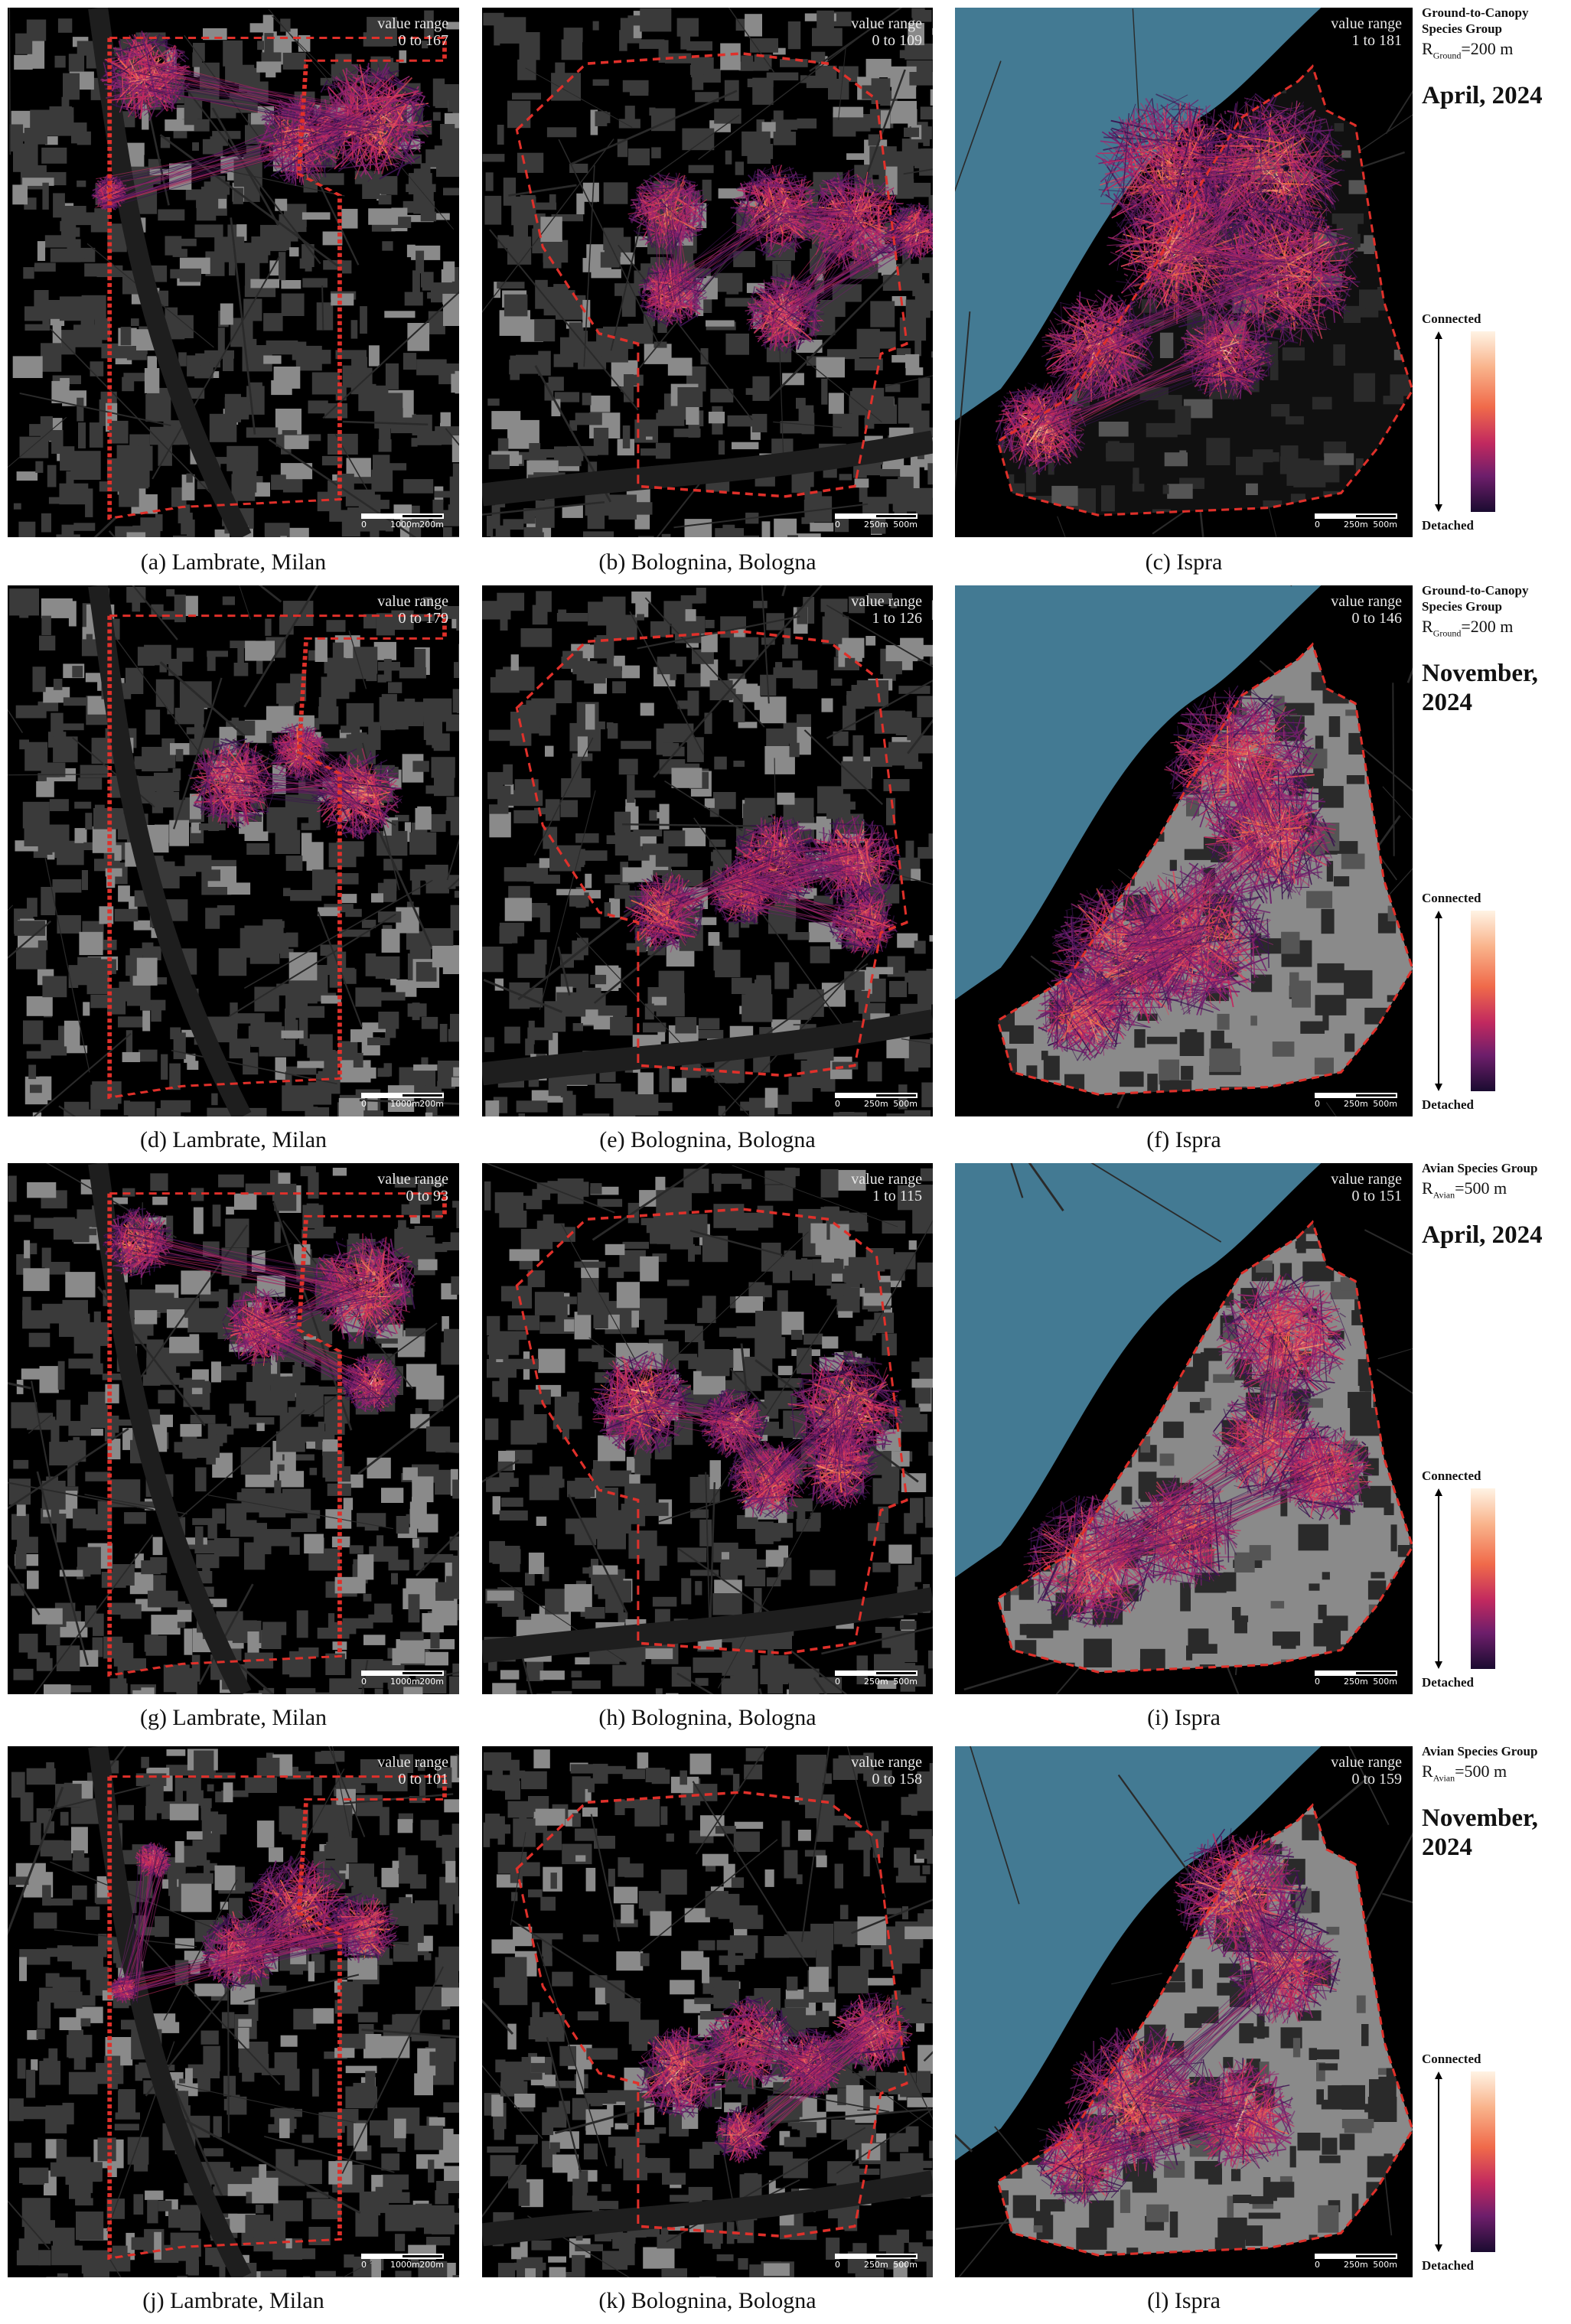 This screenshot has width=1571, height=2324. What do you see at coordinates (876, 519) in the screenshot?
I see `scale-bar: 0 250m 500m` at bounding box center [876, 519].